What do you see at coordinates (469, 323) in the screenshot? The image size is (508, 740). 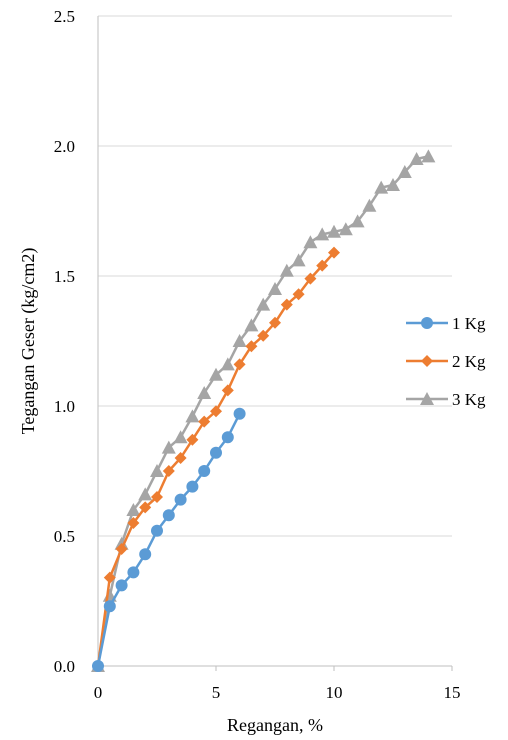 I see `legend-label: 1 Kg` at bounding box center [469, 323].